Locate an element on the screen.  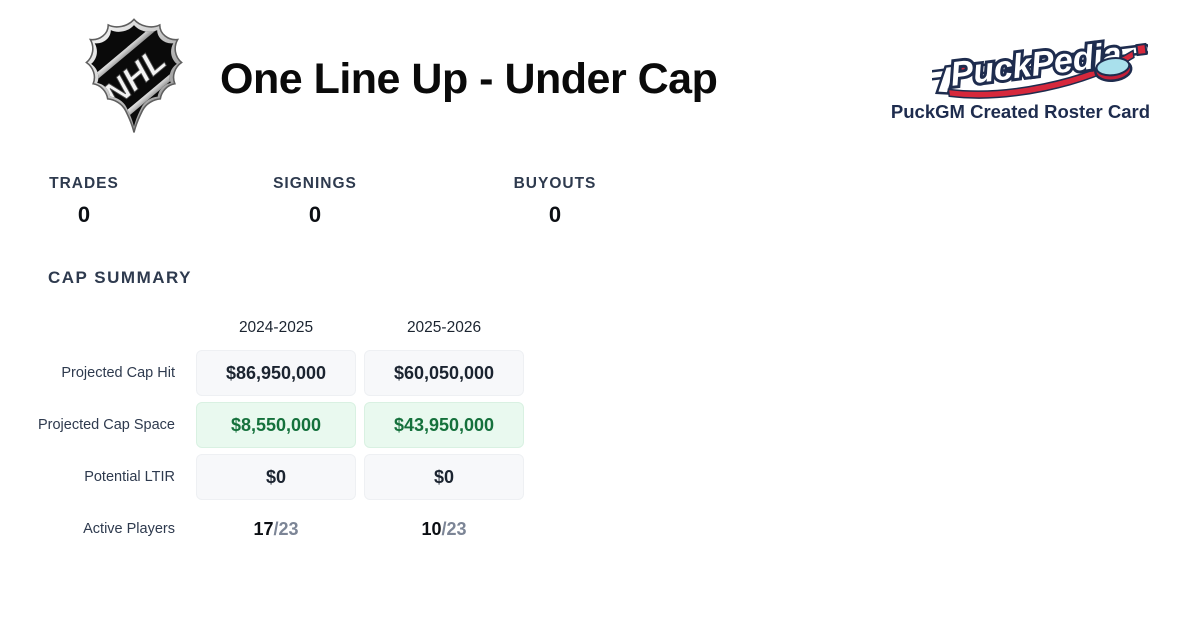
nhl-shield-icon: NHL is located at coordinates (134, 75).